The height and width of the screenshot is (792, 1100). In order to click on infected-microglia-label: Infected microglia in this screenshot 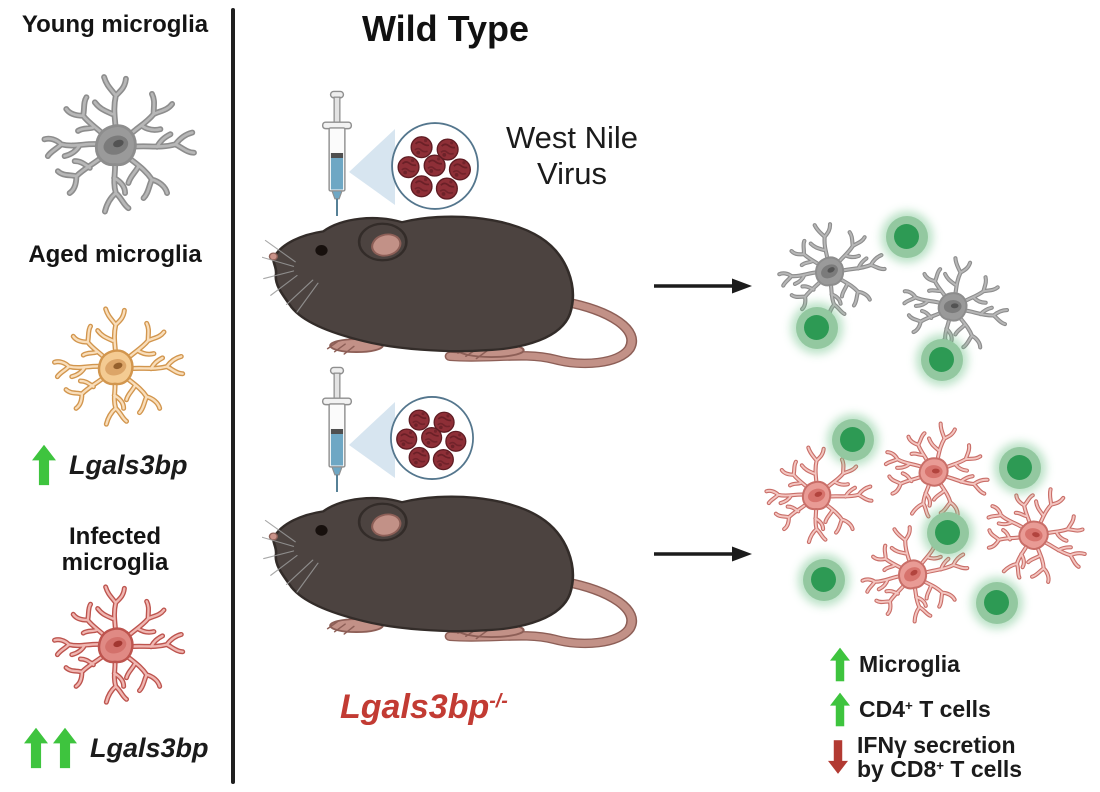, I will do `click(115, 549)`.